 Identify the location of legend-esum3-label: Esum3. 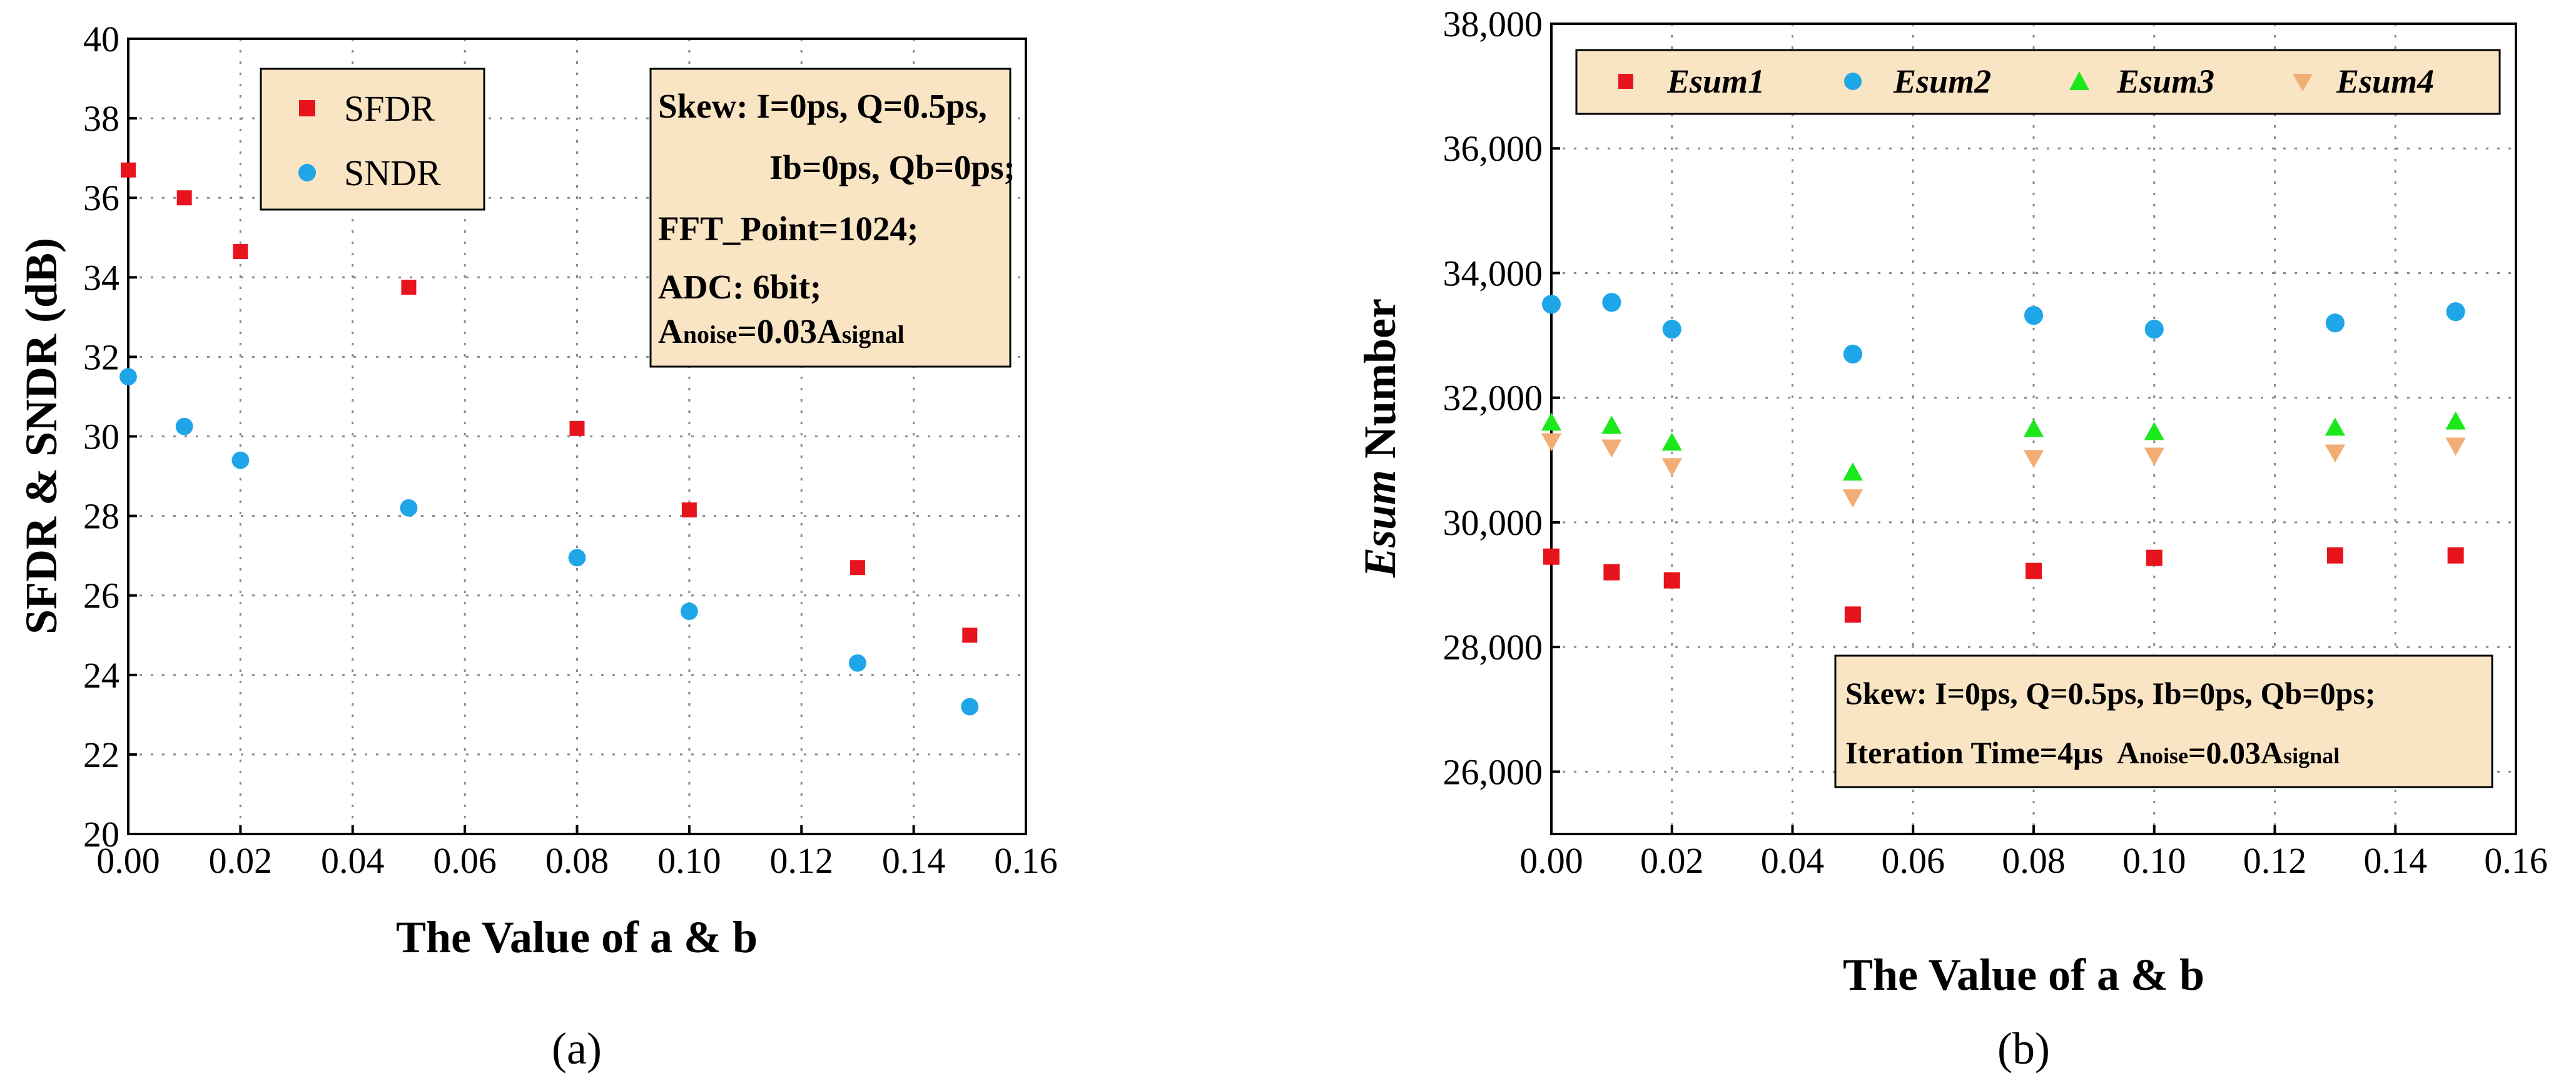
(2165, 81).